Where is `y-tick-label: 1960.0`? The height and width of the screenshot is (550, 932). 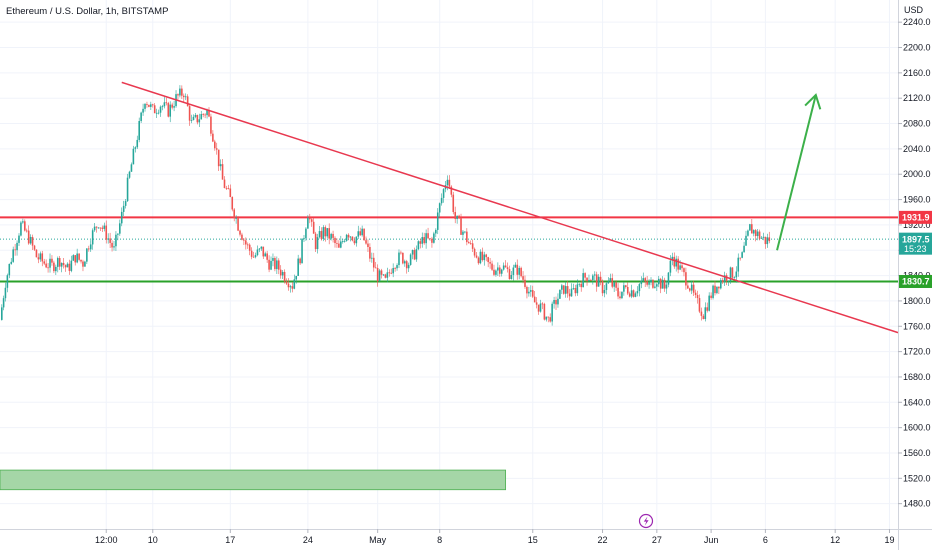
y-tick-label: 1960.0 is located at coordinates (917, 200).